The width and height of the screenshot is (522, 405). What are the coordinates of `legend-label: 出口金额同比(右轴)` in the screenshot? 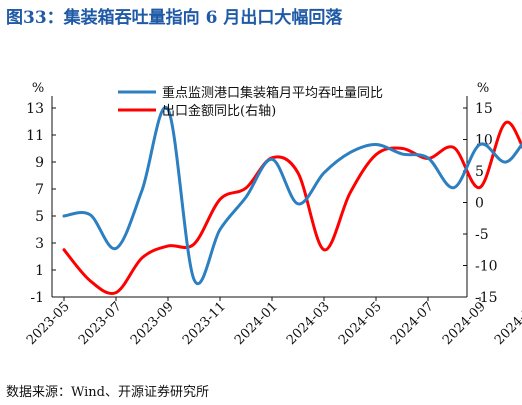 It's located at (219, 111).